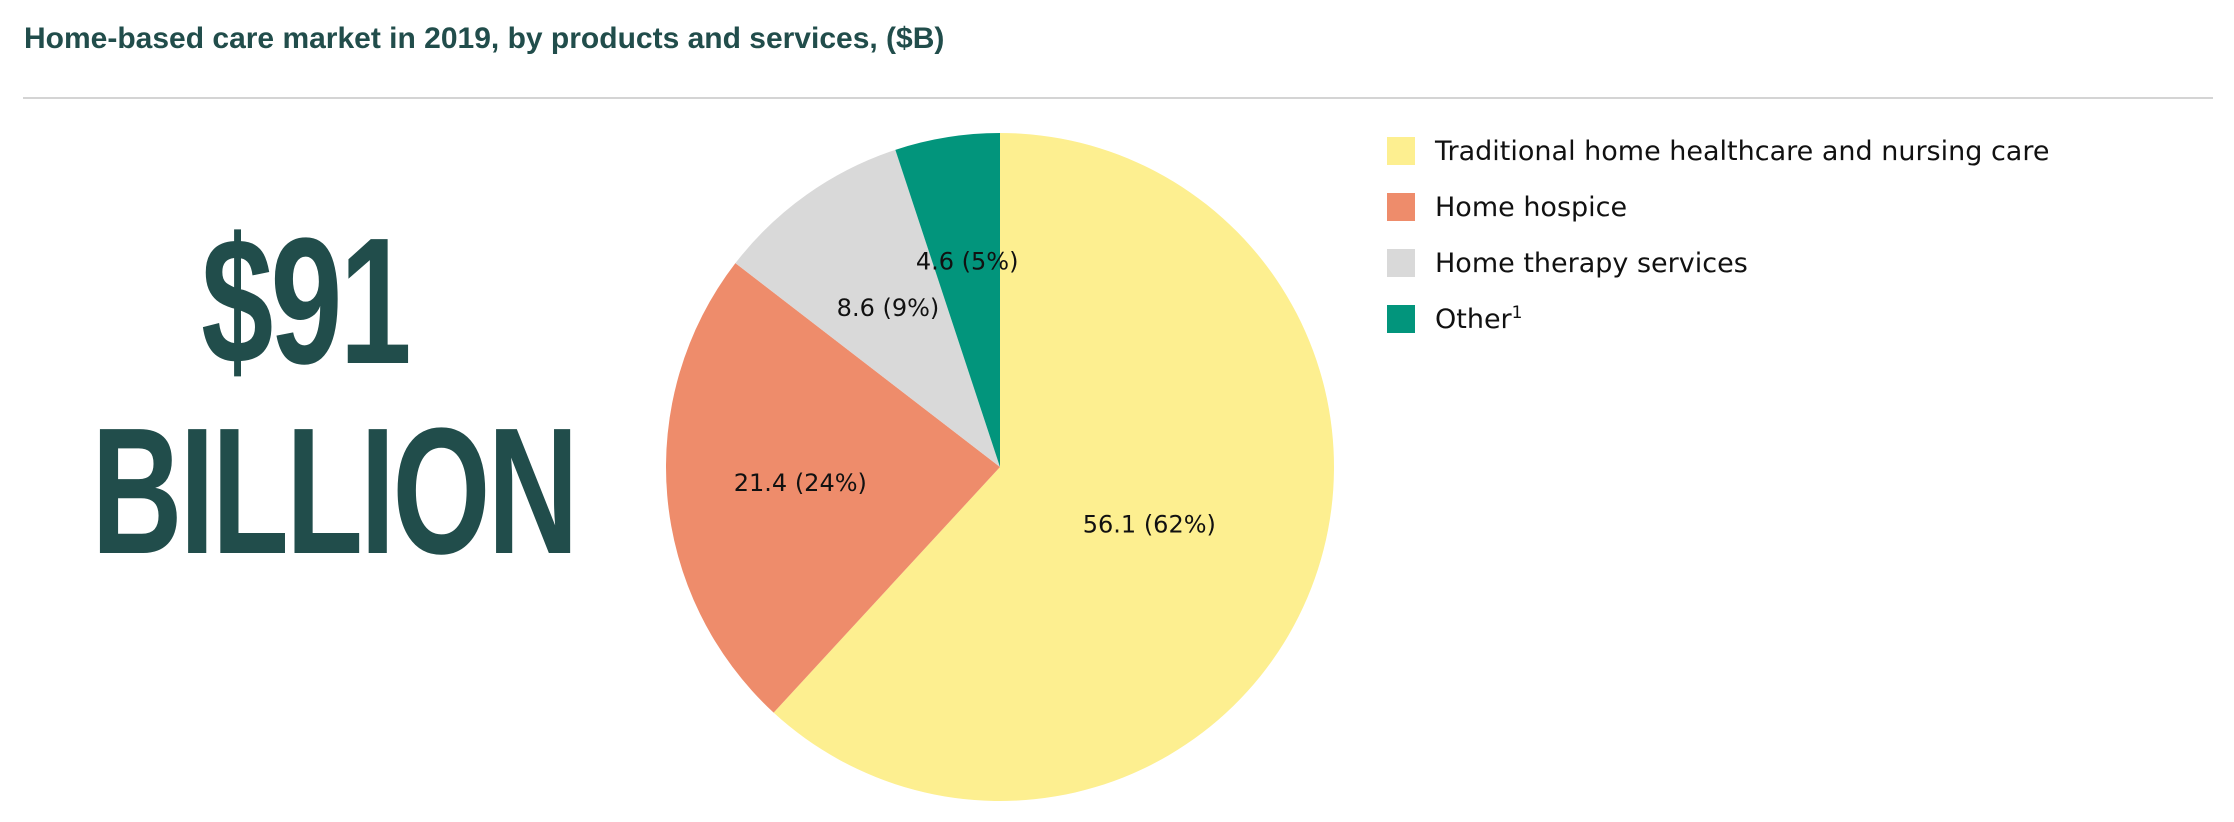 This screenshot has width=2234, height=822. Describe the element at coordinates (1718, 319) in the screenshot. I see `legend-item-other: Other1` at that location.